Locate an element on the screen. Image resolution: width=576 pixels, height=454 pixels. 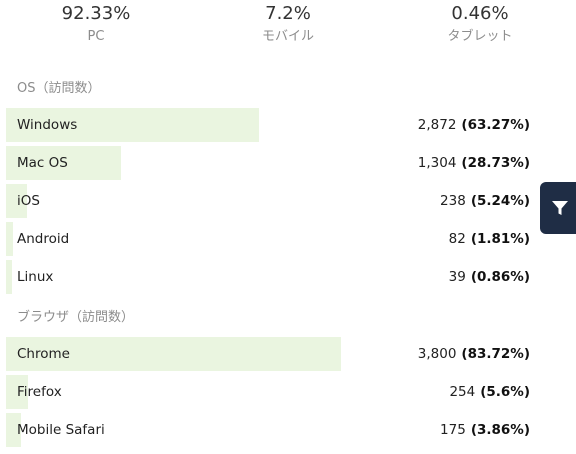
row-value: 175 (3.86%) is located at coordinates (485, 430).